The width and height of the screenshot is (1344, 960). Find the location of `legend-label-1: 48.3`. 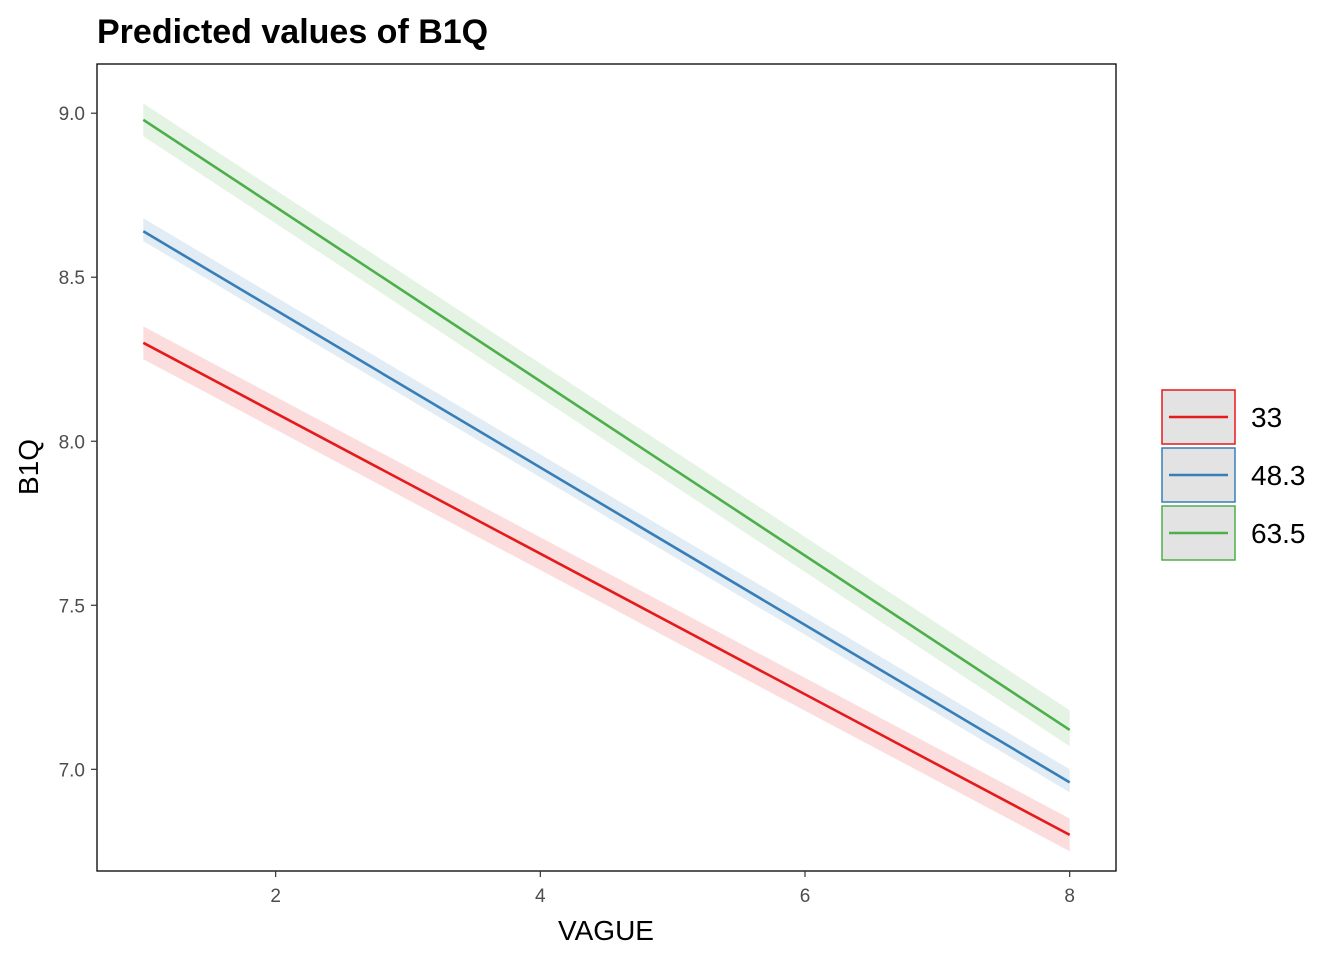

legend-label-1: 48.3 is located at coordinates (1278, 475).